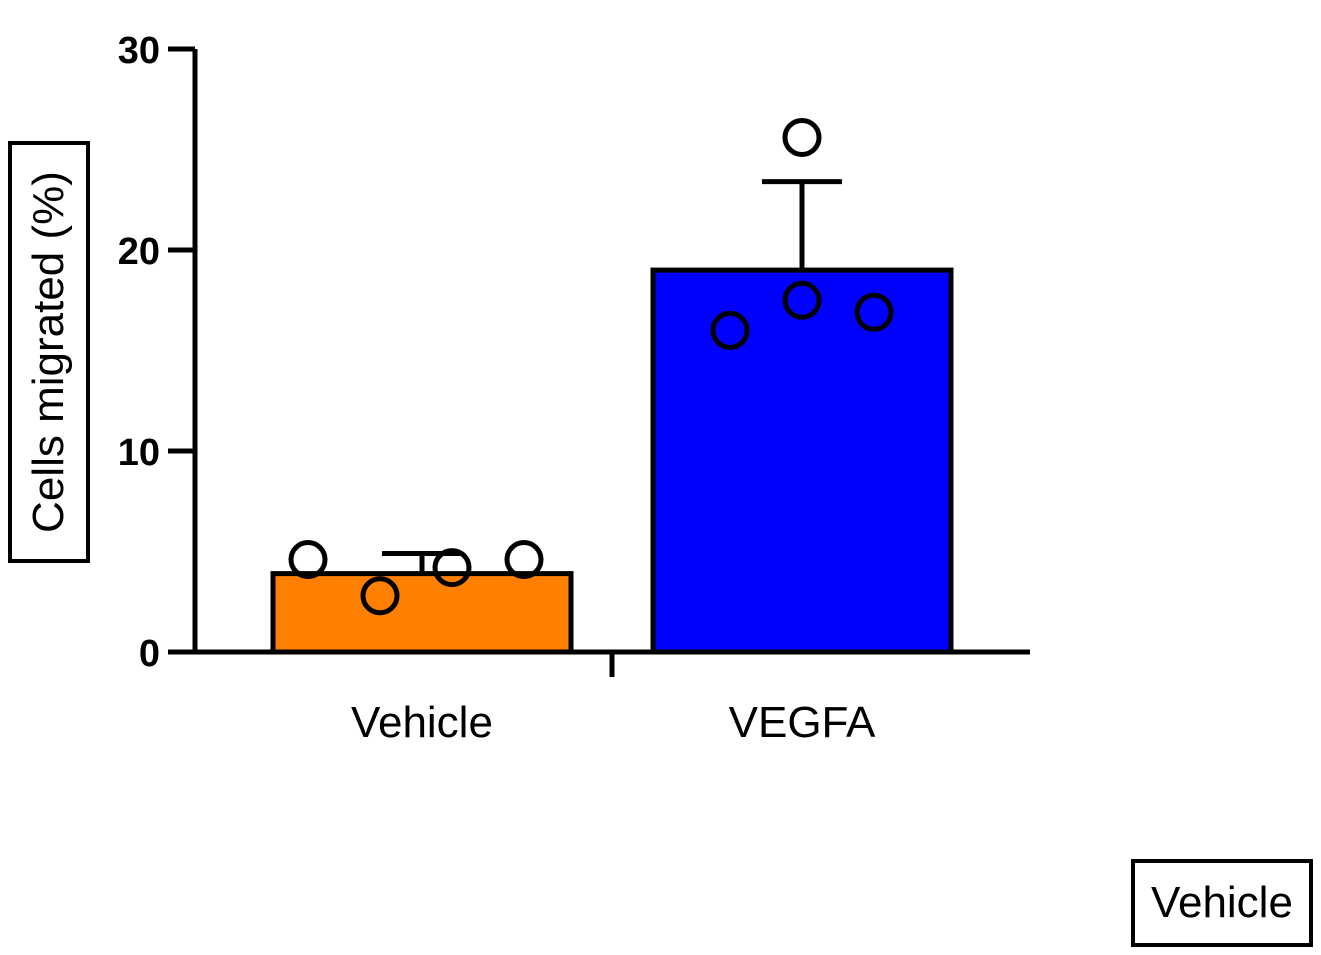  I want to click on y-tick-label-10: 10, so click(139, 453).